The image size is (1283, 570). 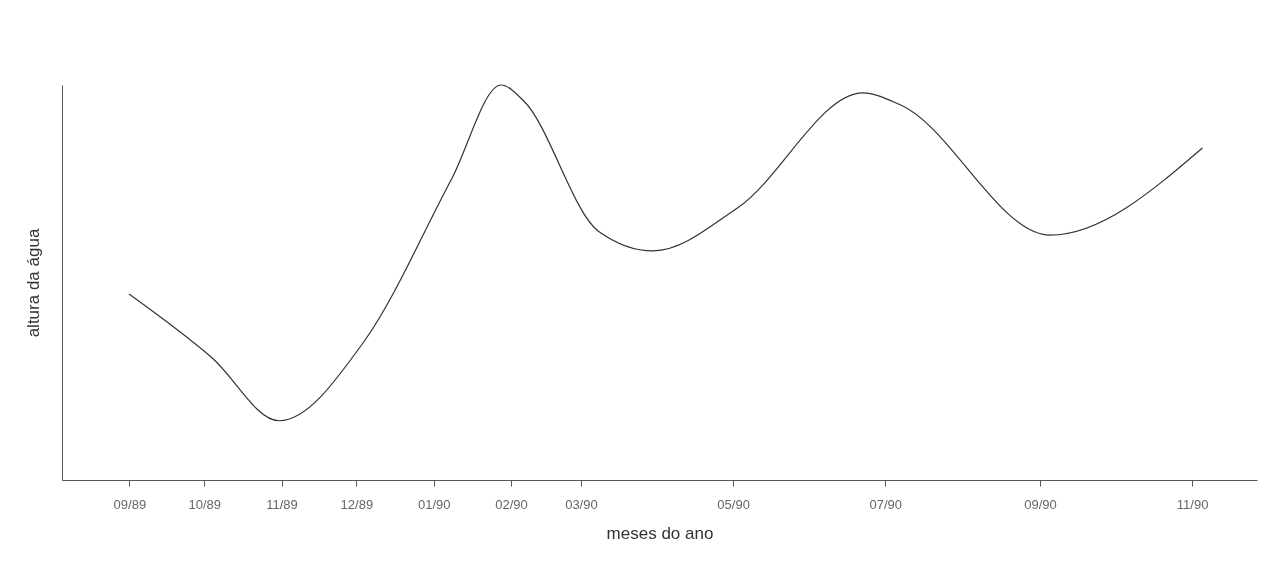 I want to click on x-tick-label: 09/89, so click(x=130, y=504).